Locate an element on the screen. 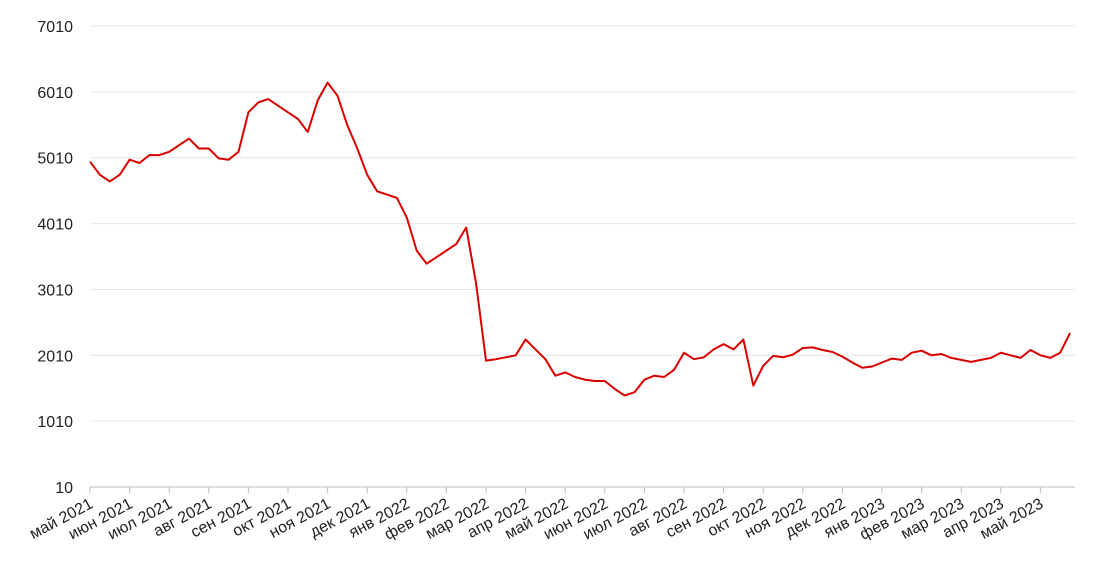  y-tick-label: 4010 is located at coordinates (55, 225).